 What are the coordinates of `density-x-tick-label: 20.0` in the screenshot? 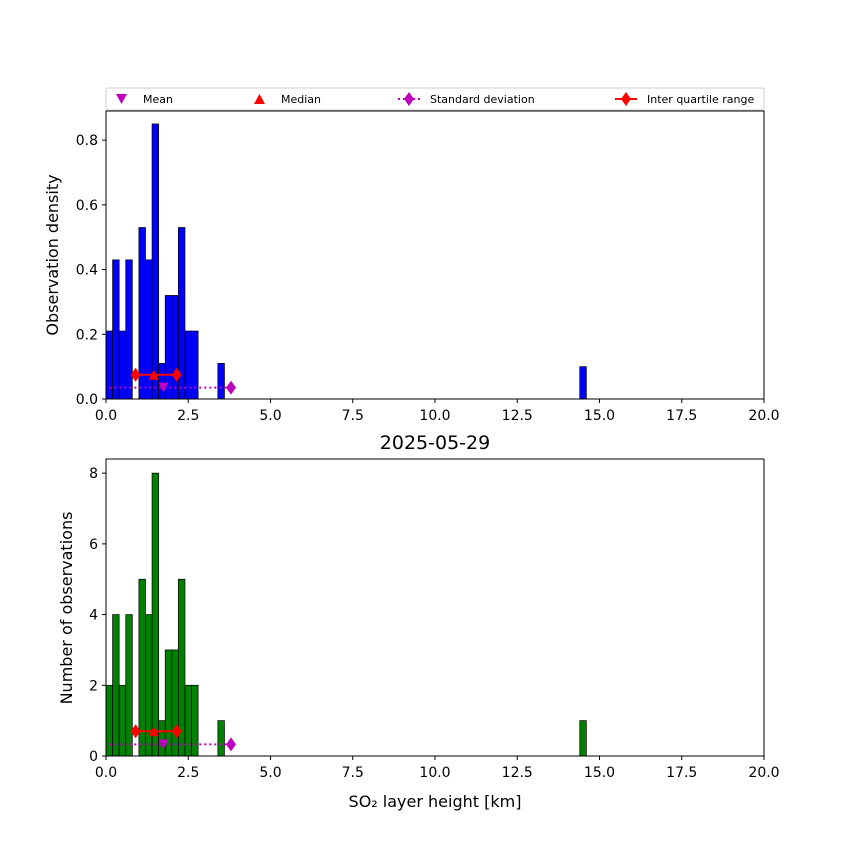 It's located at (763, 416).